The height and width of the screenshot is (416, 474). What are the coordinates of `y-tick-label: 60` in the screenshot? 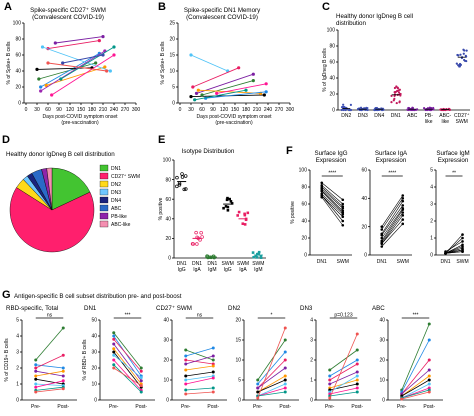 It's located at (332, 63).